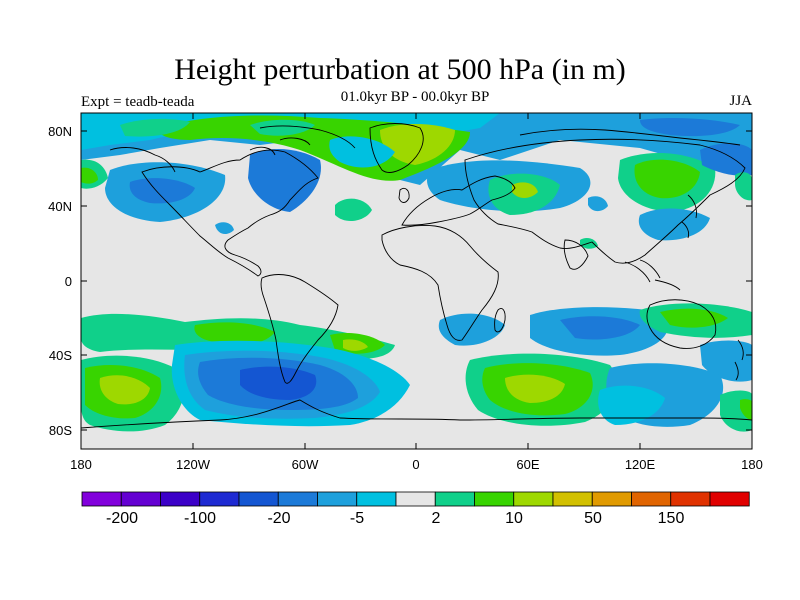 The width and height of the screenshot is (800, 600). Describe the element at coordinates (640, 464) in the screenshot. I see `lon-tick-label: 120E` at that location.